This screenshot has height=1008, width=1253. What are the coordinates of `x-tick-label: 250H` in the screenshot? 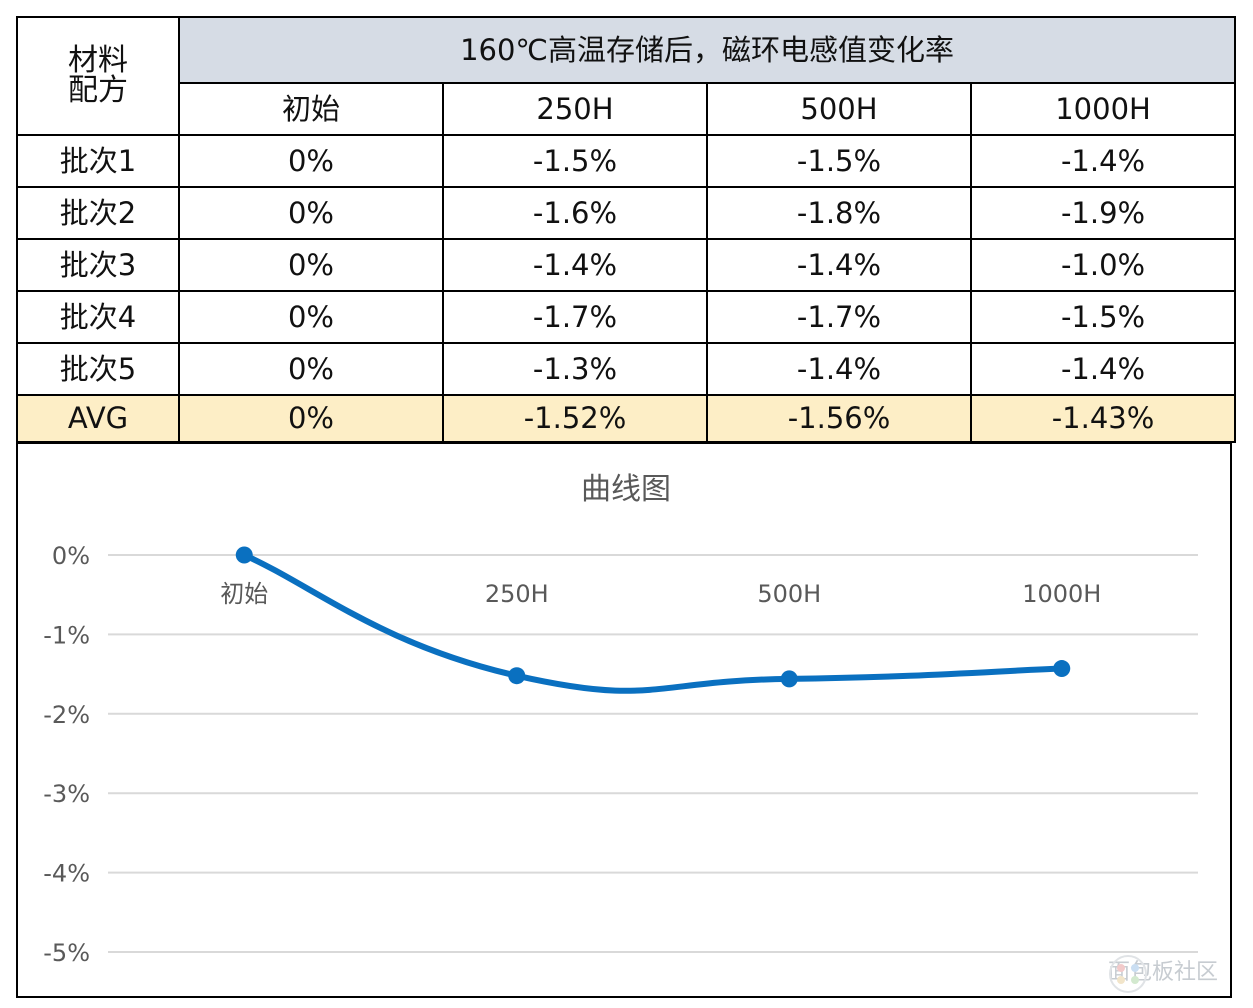 It's located at (517, 594).